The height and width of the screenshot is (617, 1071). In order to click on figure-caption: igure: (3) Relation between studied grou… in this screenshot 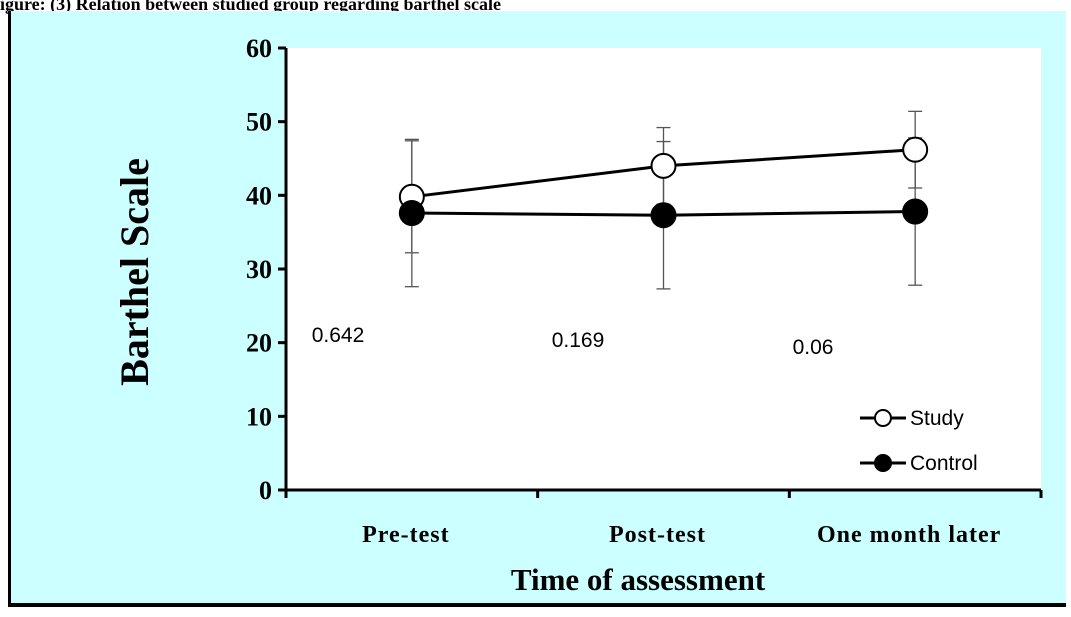, I will do `click(250, 7)`.